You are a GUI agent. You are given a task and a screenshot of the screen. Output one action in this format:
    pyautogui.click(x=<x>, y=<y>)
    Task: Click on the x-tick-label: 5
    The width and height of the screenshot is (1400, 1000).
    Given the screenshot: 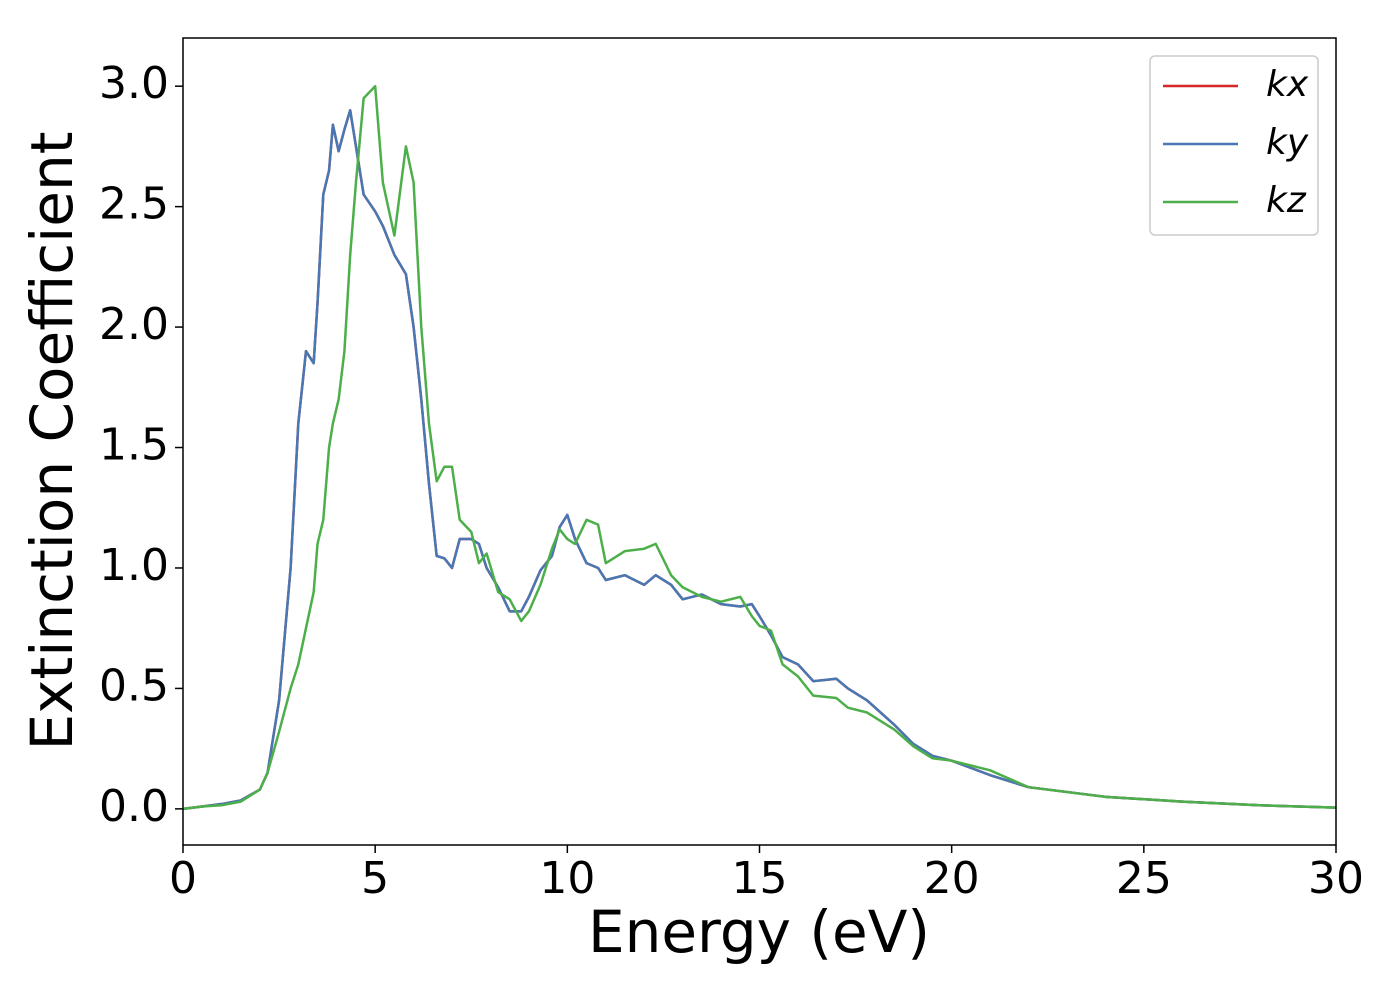 What is the action you would take?
    pyautogui.click(x=375, y=878)
    